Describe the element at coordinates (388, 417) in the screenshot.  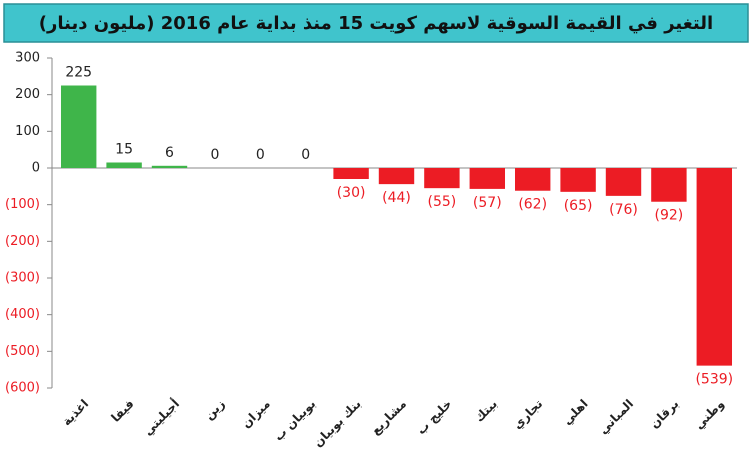
I see `x-tick-label: مشاريع` at that location.